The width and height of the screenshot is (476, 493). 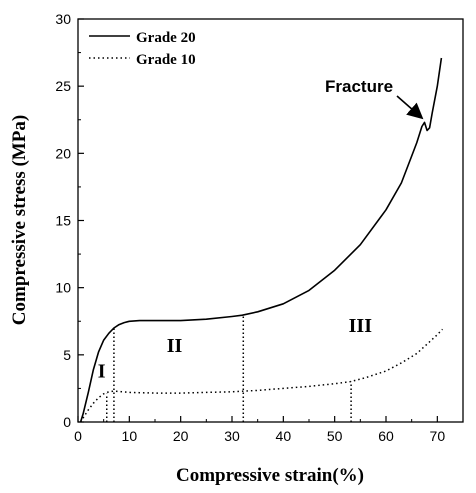 I want to click on x-tick-label: 0, so click(x=78, y=436).